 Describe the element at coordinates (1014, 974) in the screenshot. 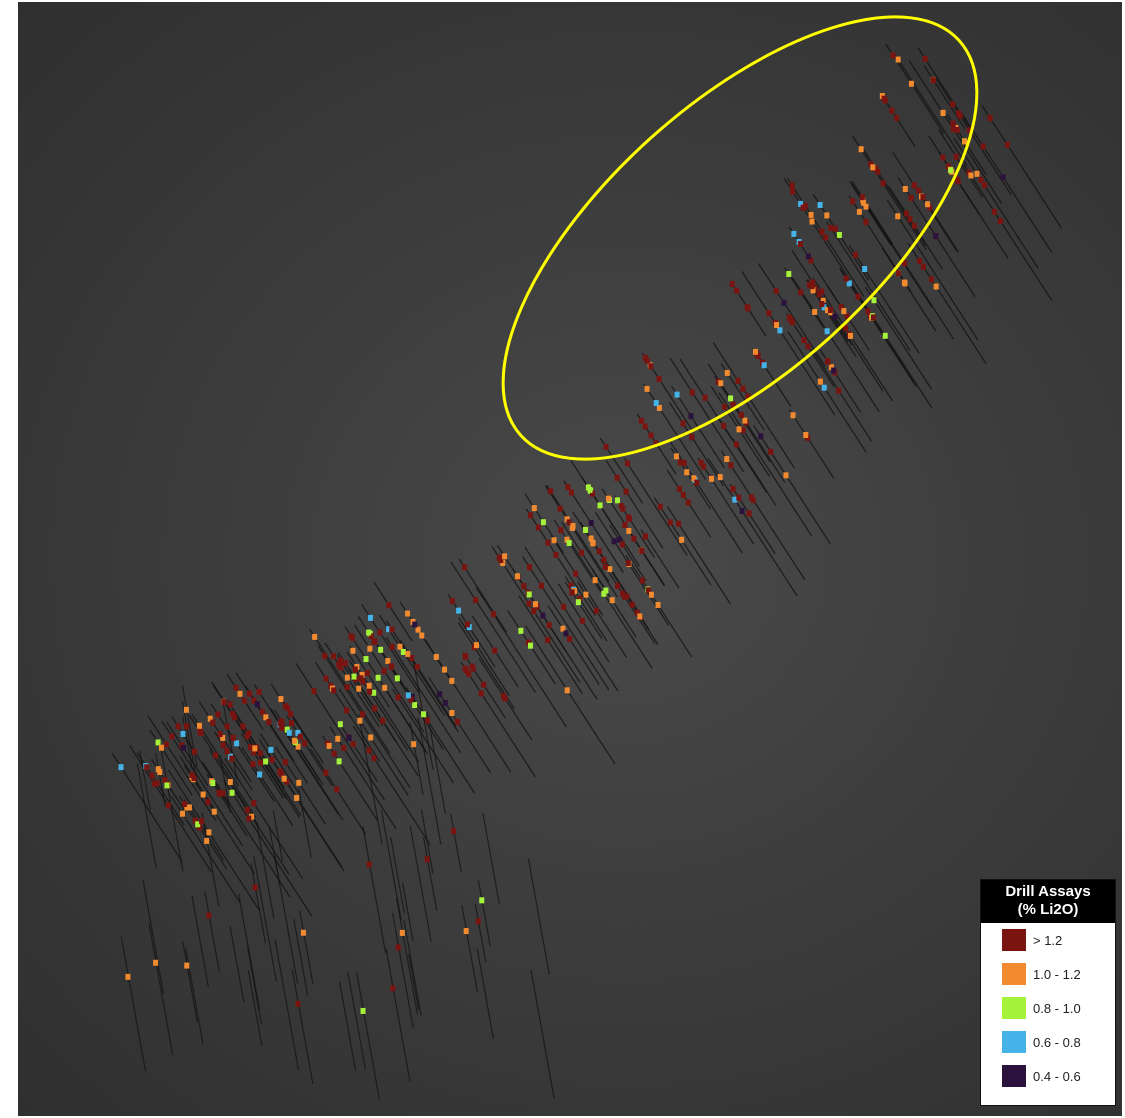

I see `legend-swatch` at that location.